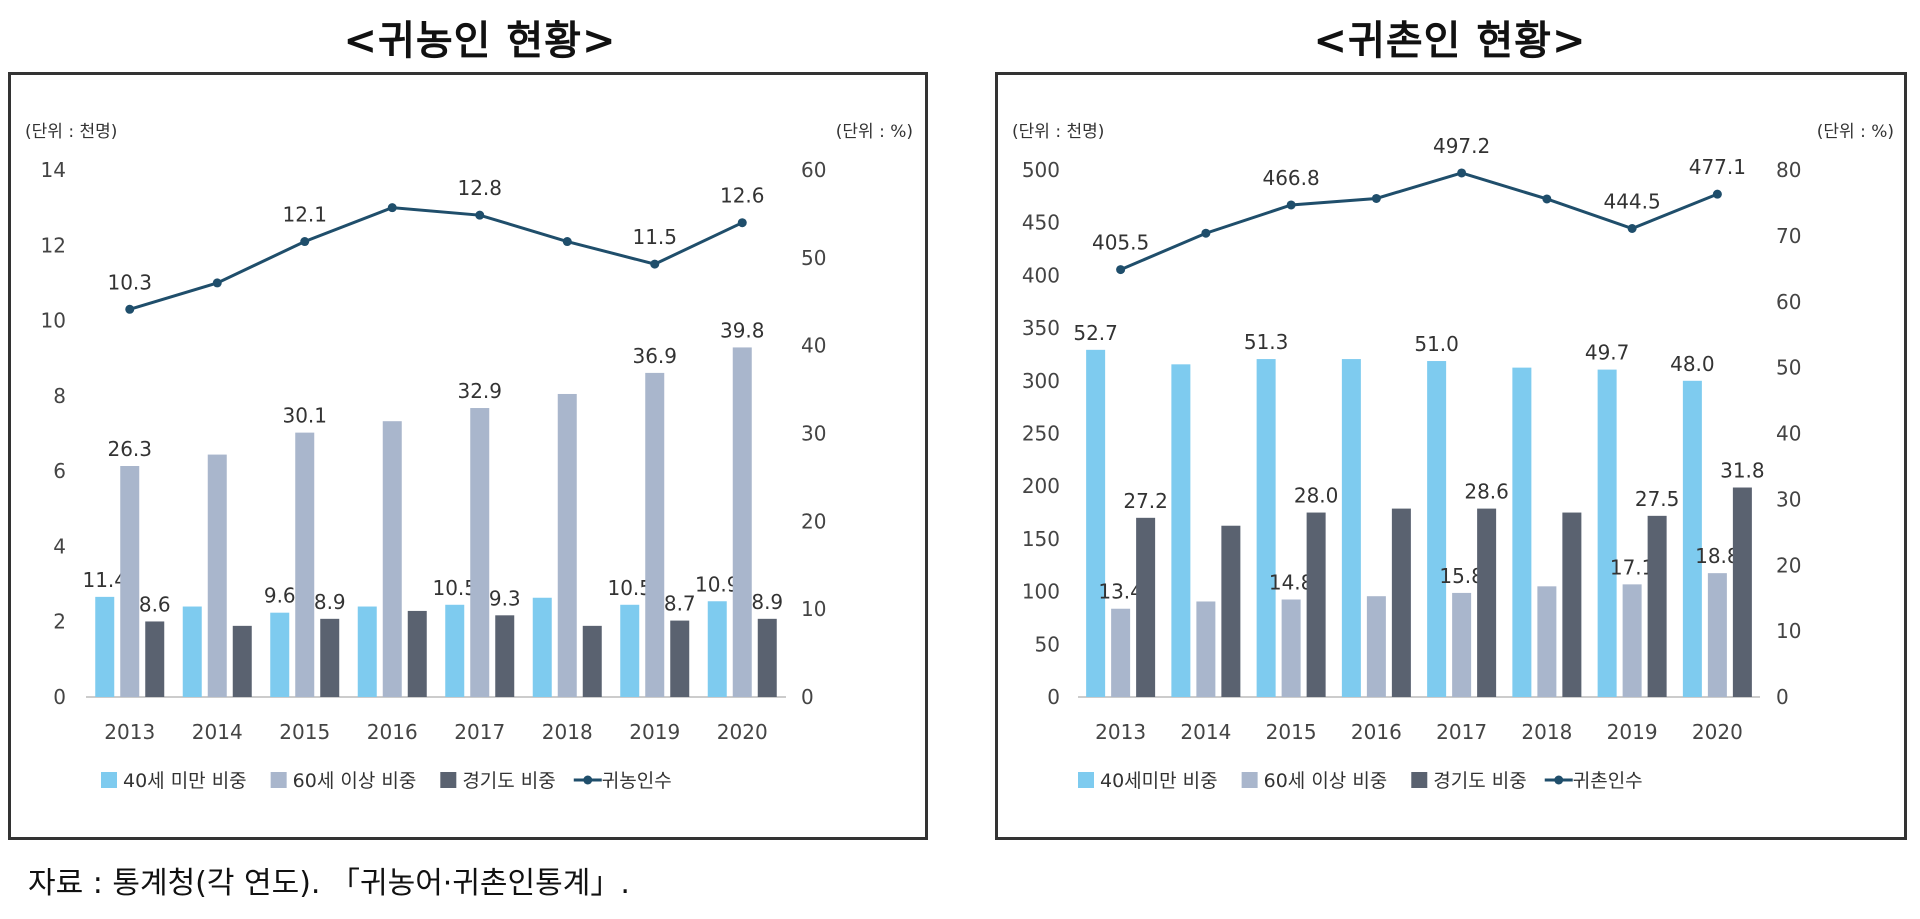 The width and height of the screenshot is (1920, 919). I want to click on data-label: 27.2, so click(1145, 501).